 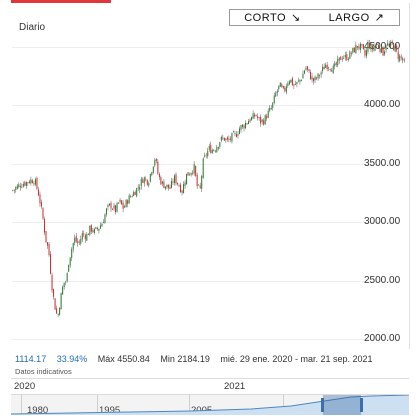 I want to click on period-label: Diario, so click(x=32, y=27).